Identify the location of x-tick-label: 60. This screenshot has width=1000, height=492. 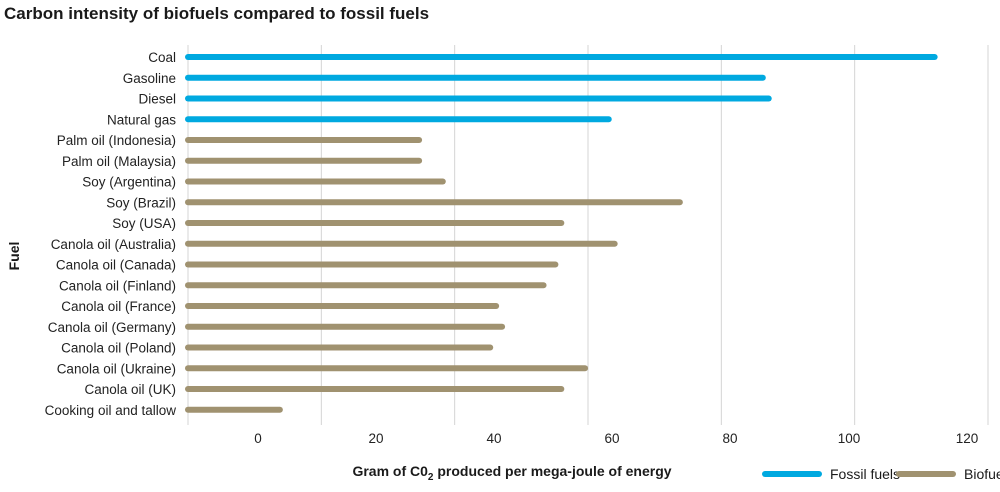
(611, 438).